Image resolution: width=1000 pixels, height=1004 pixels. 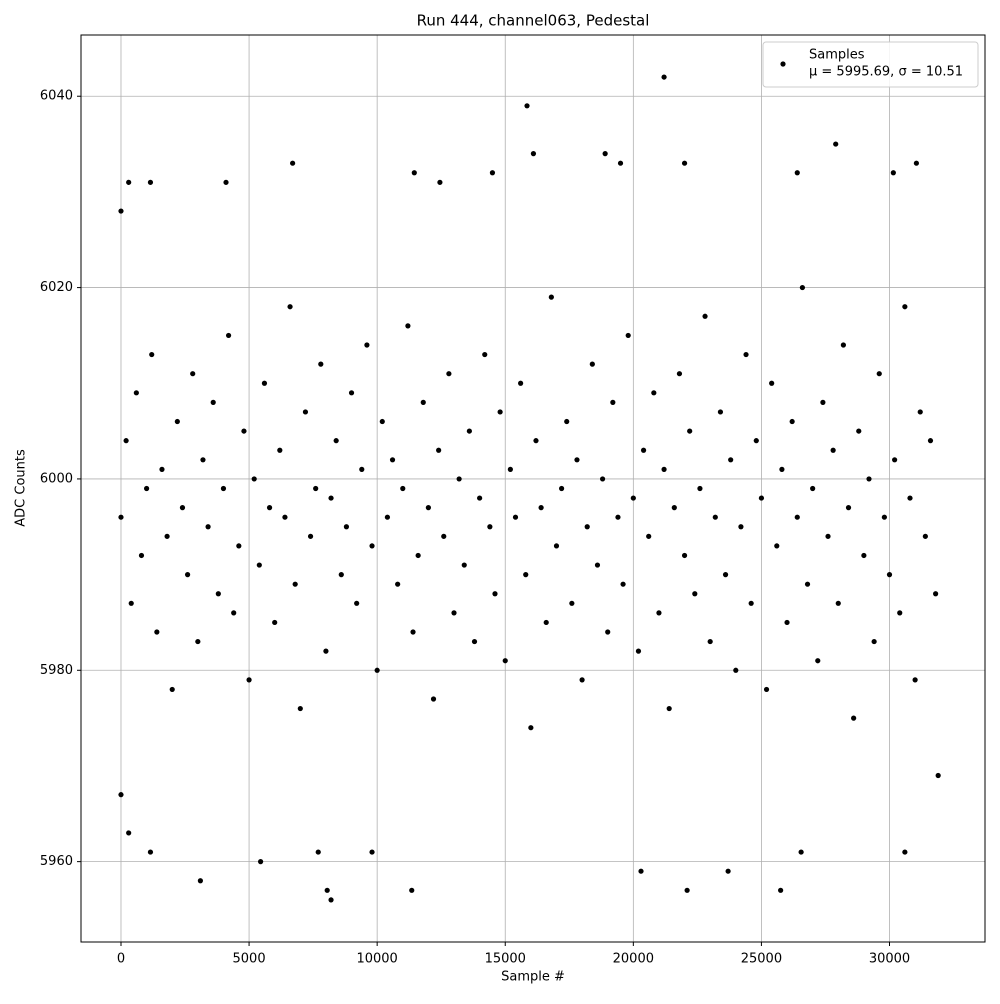 What do you see at coordinates (56, 96) in the screenshot?
I see `y-tick-label: 6040` at bounding box center [56, 96].